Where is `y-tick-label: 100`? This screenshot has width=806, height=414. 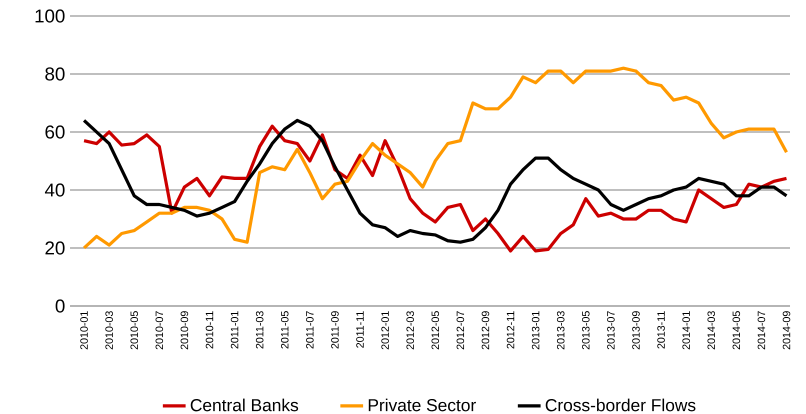 y-tick-label: 100 is located at coordinates (50, 16).